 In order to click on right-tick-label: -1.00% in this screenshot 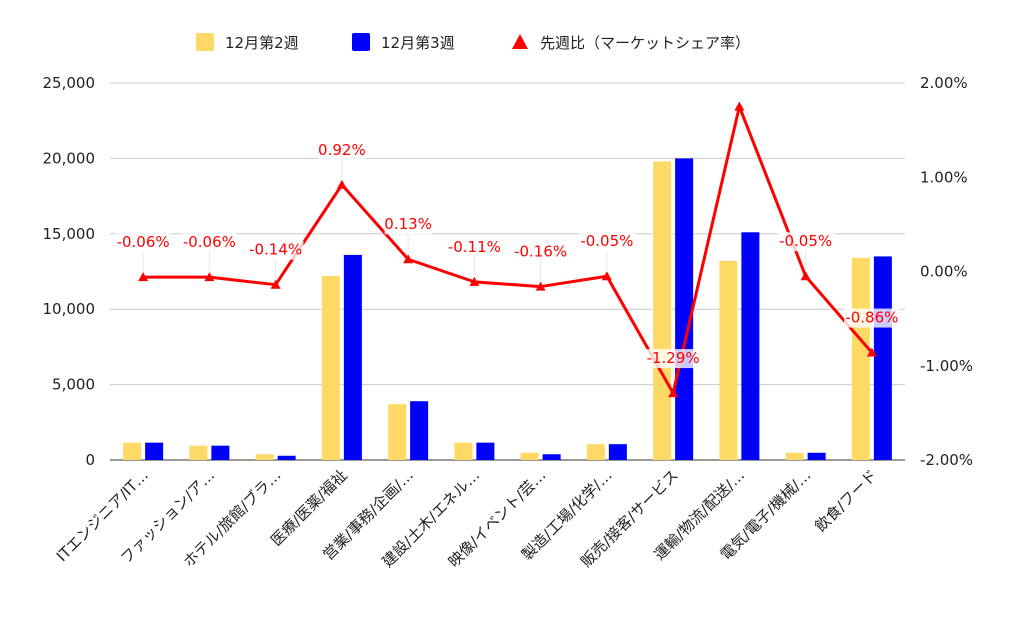, I will do `click(946, 366)`.